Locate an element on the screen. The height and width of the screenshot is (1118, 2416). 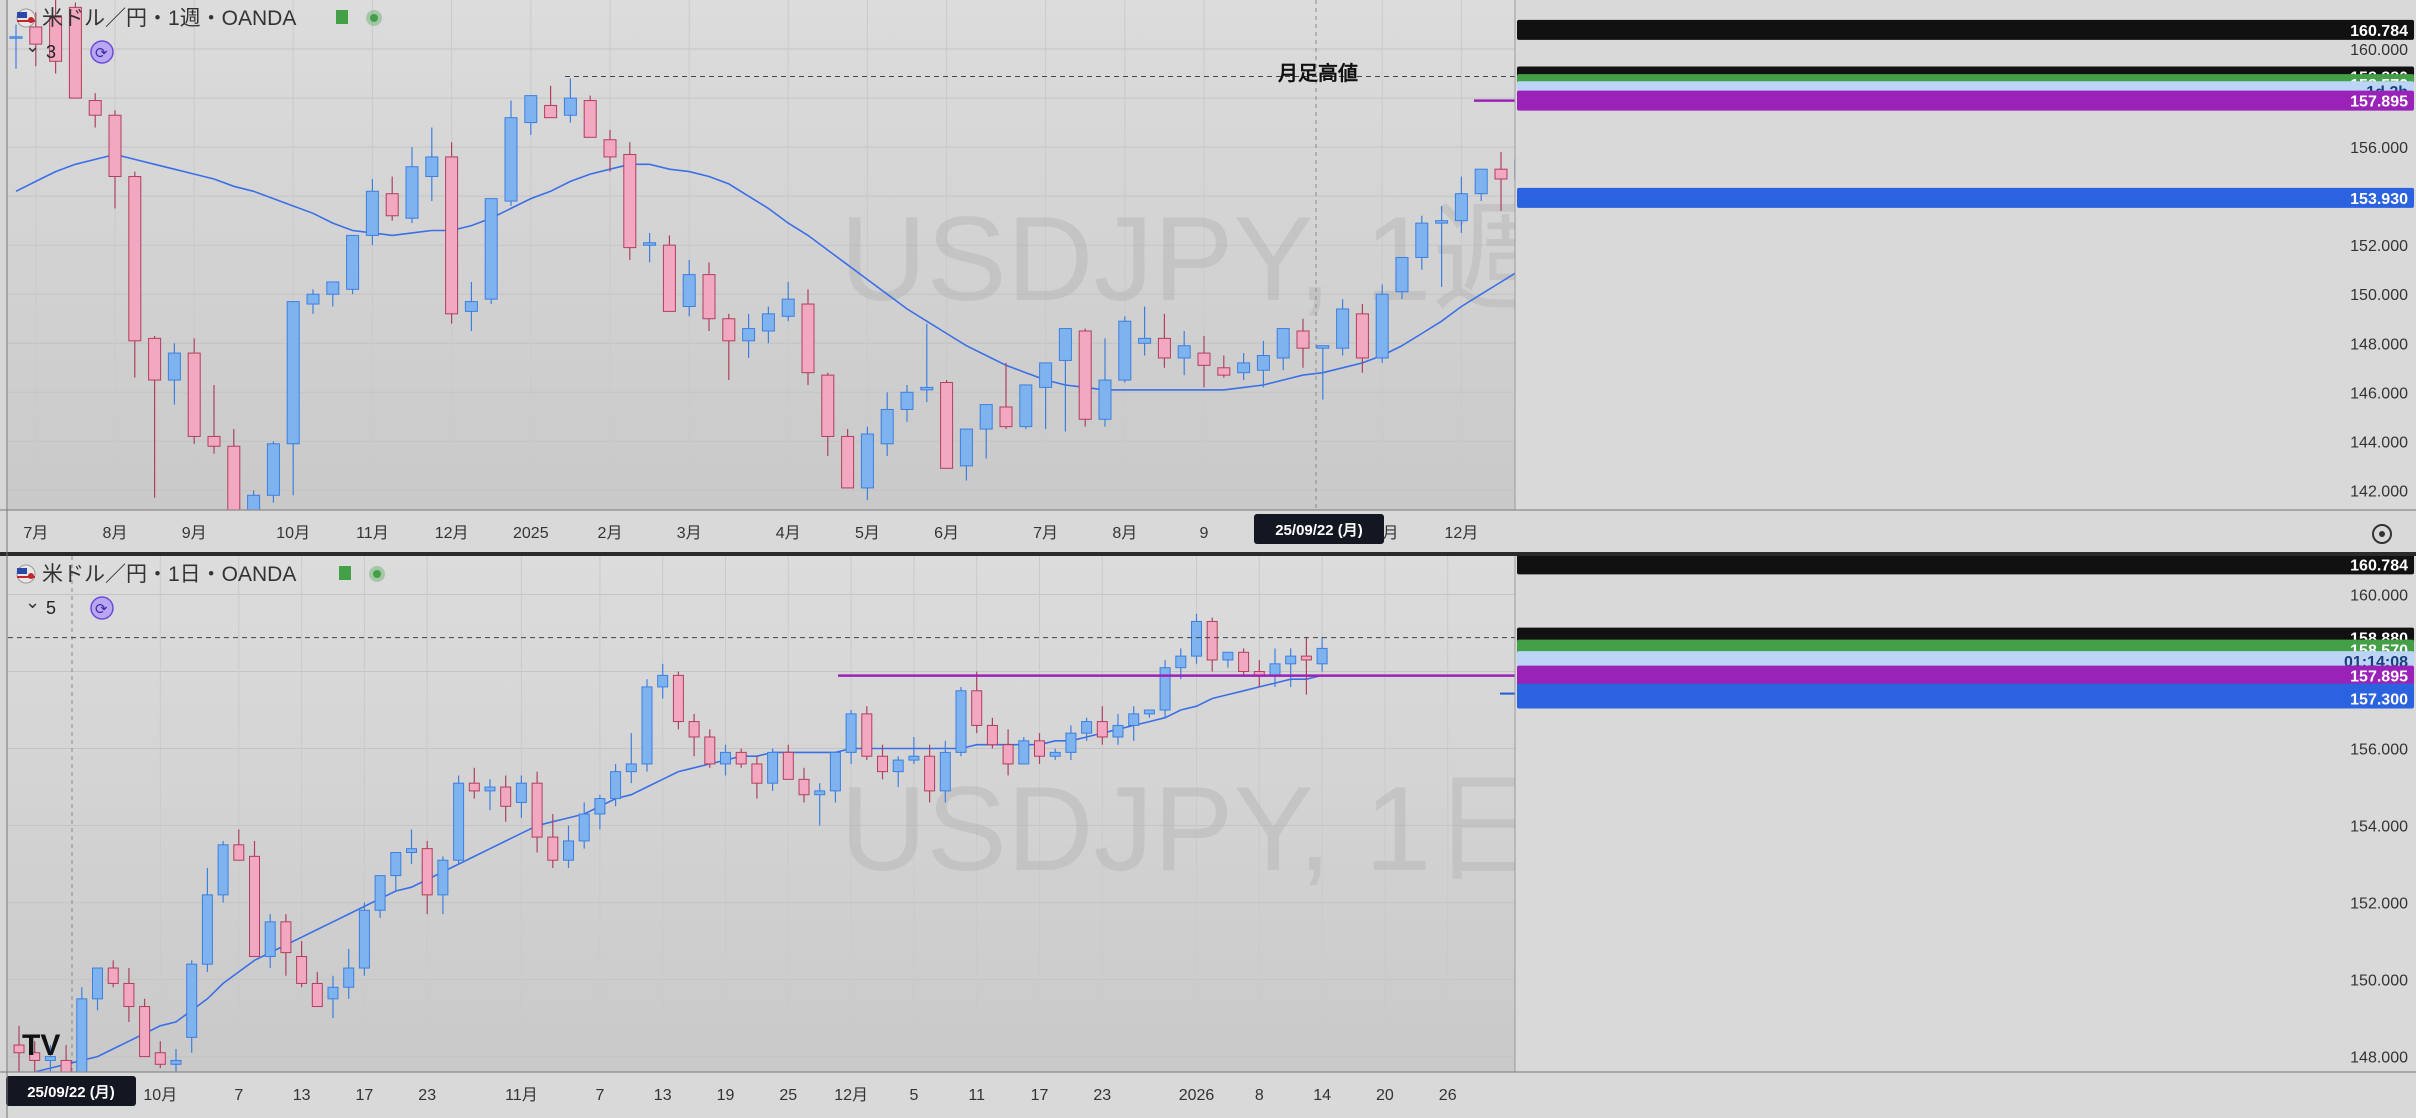
daily-price-tick: 160.000 is located at coordinates (2379, 596).